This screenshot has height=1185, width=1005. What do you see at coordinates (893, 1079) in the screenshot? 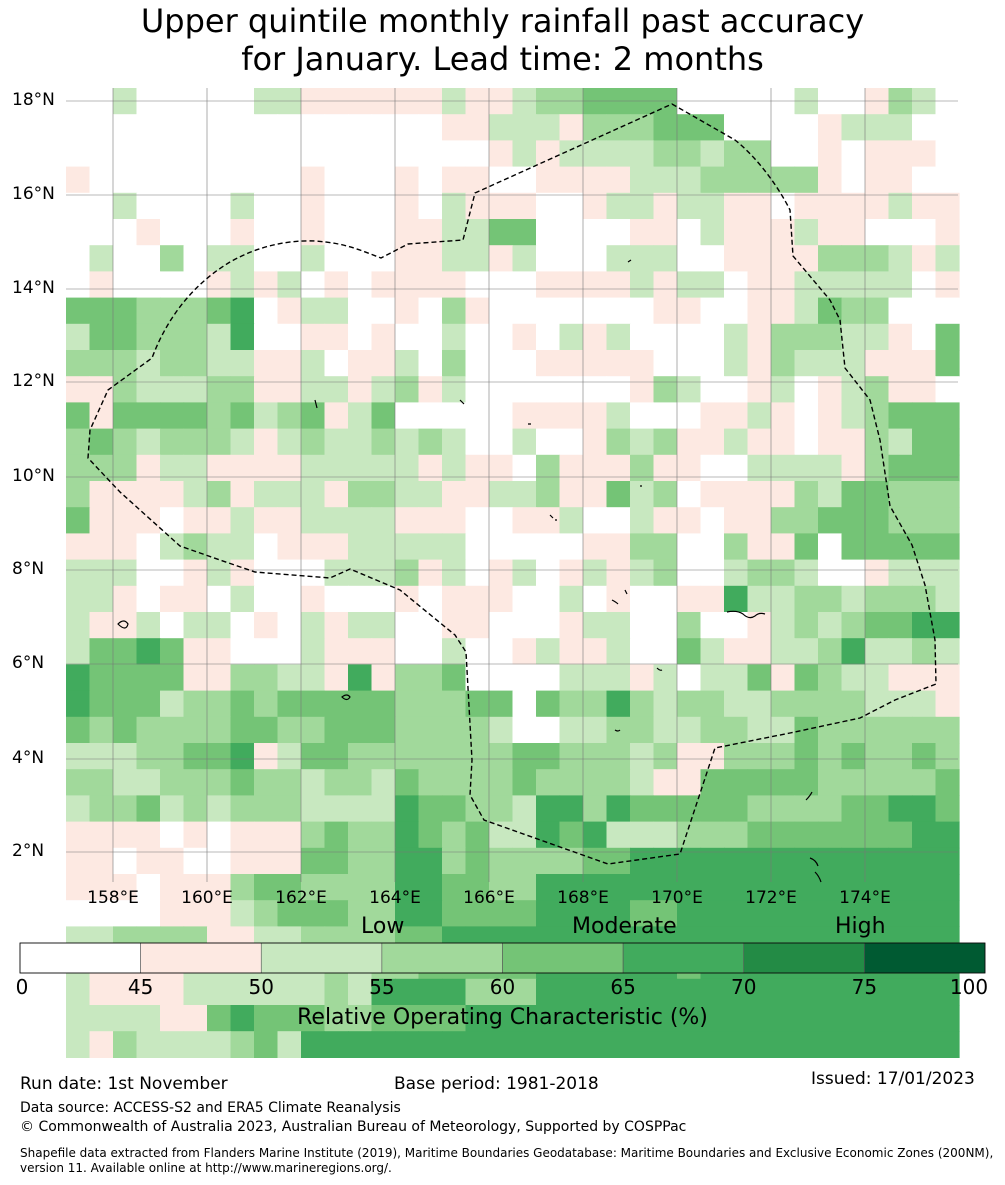
I see `issued-date: Issued: 17/01/2023` at bounding box center [893, 1079].